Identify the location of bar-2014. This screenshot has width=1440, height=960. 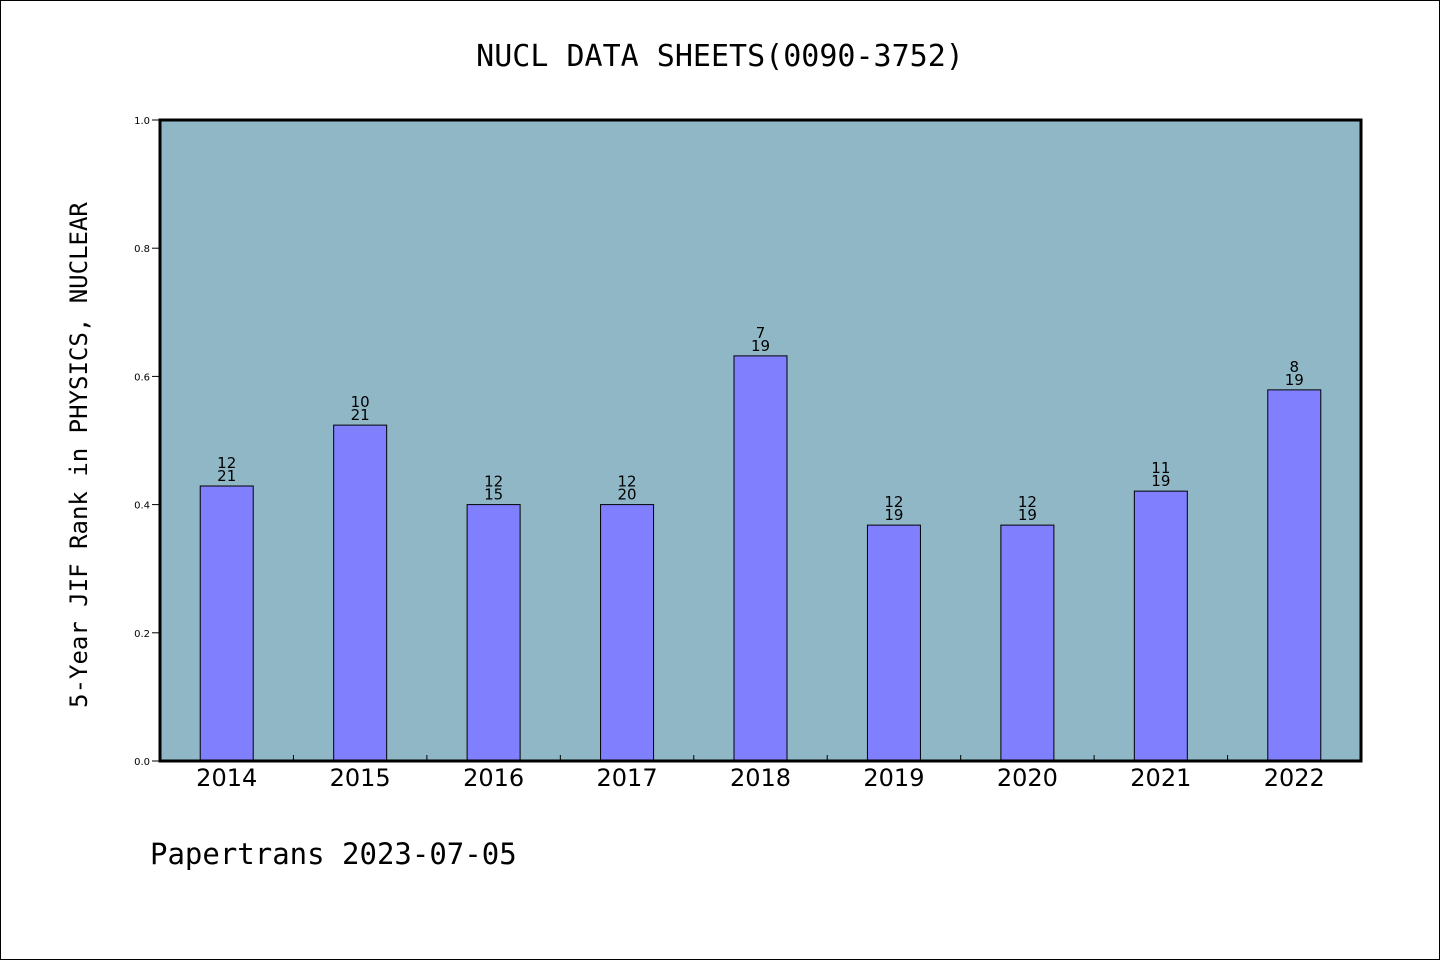
(226, 623).